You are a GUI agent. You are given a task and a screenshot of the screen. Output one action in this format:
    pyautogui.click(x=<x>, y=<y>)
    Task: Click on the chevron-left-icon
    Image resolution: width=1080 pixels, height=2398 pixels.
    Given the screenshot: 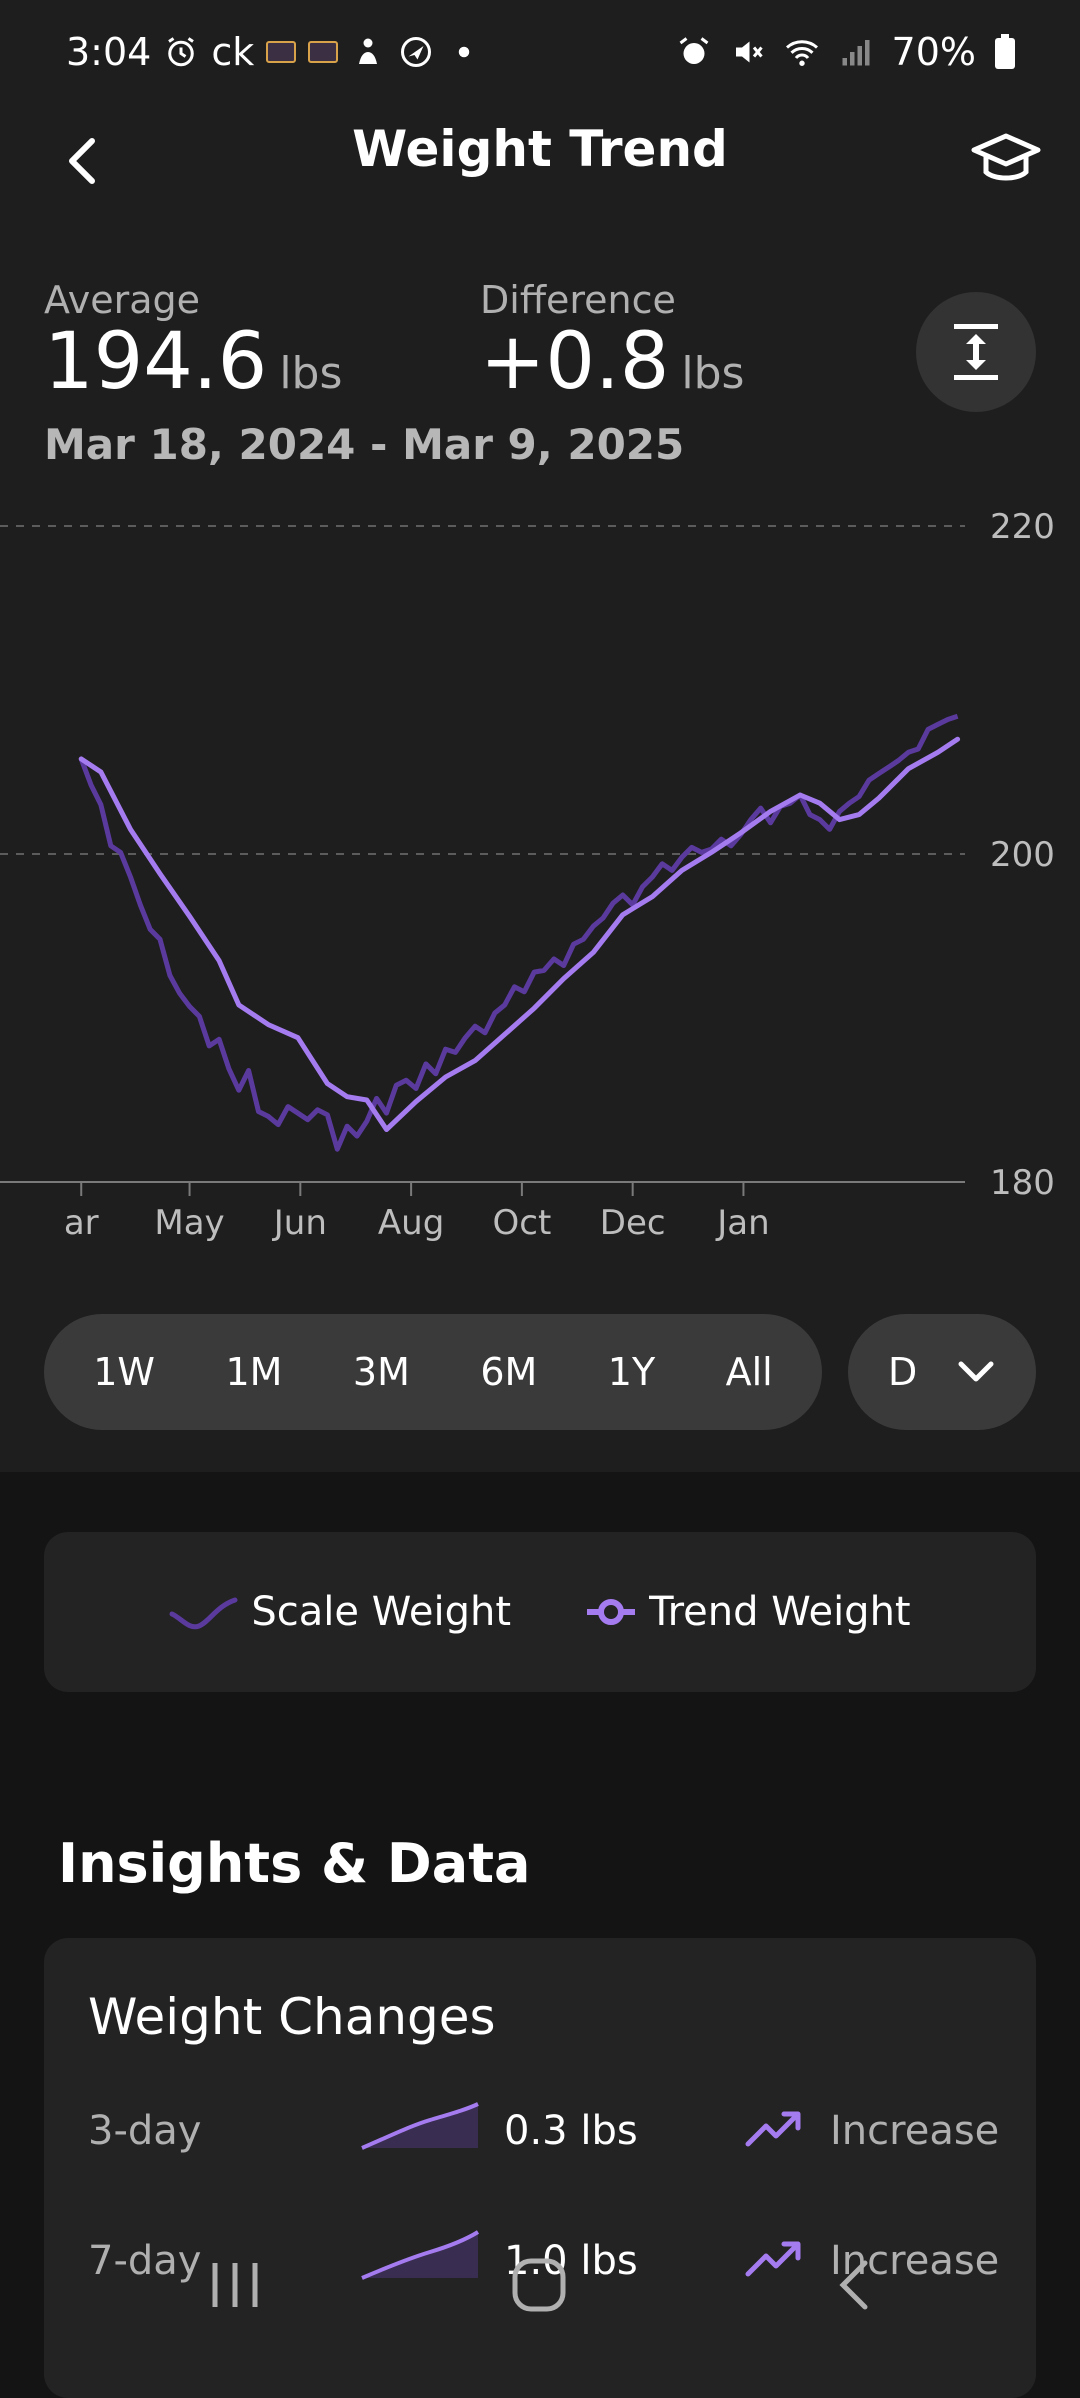 What is the action you would take?
    pyautogui.click(x=82, y=161)
    